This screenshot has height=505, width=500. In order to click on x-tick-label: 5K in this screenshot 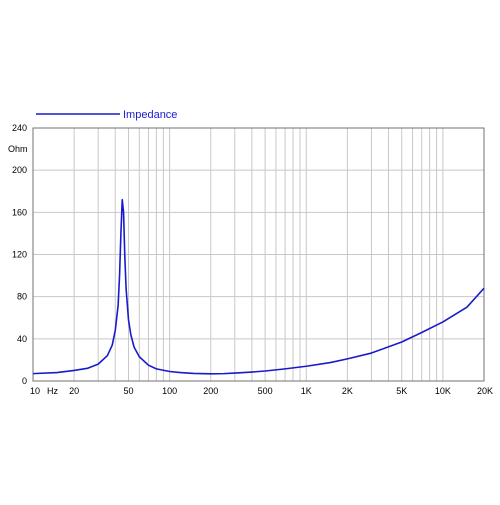, I will do `click(401, 391)`.